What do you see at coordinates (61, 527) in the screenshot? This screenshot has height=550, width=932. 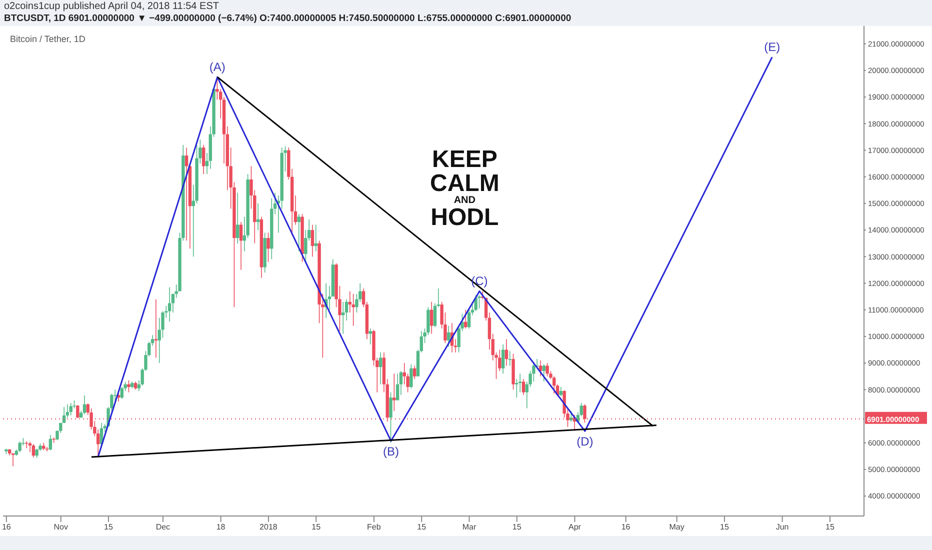 I see `x-tick-label: Nov` at bounding box center [61, 527].